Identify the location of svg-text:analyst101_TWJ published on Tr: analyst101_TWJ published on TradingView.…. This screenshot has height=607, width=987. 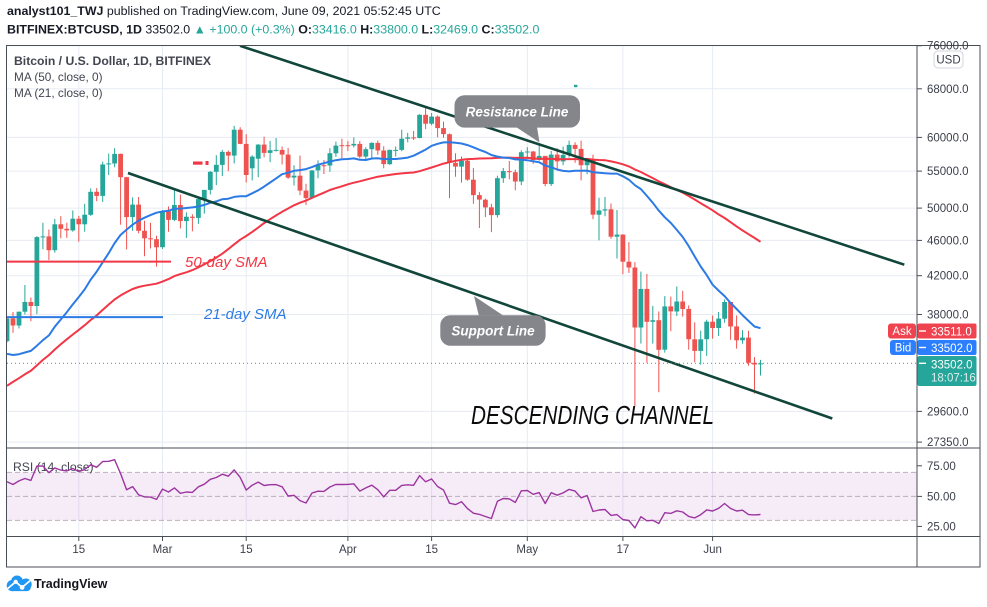
(224, 11).